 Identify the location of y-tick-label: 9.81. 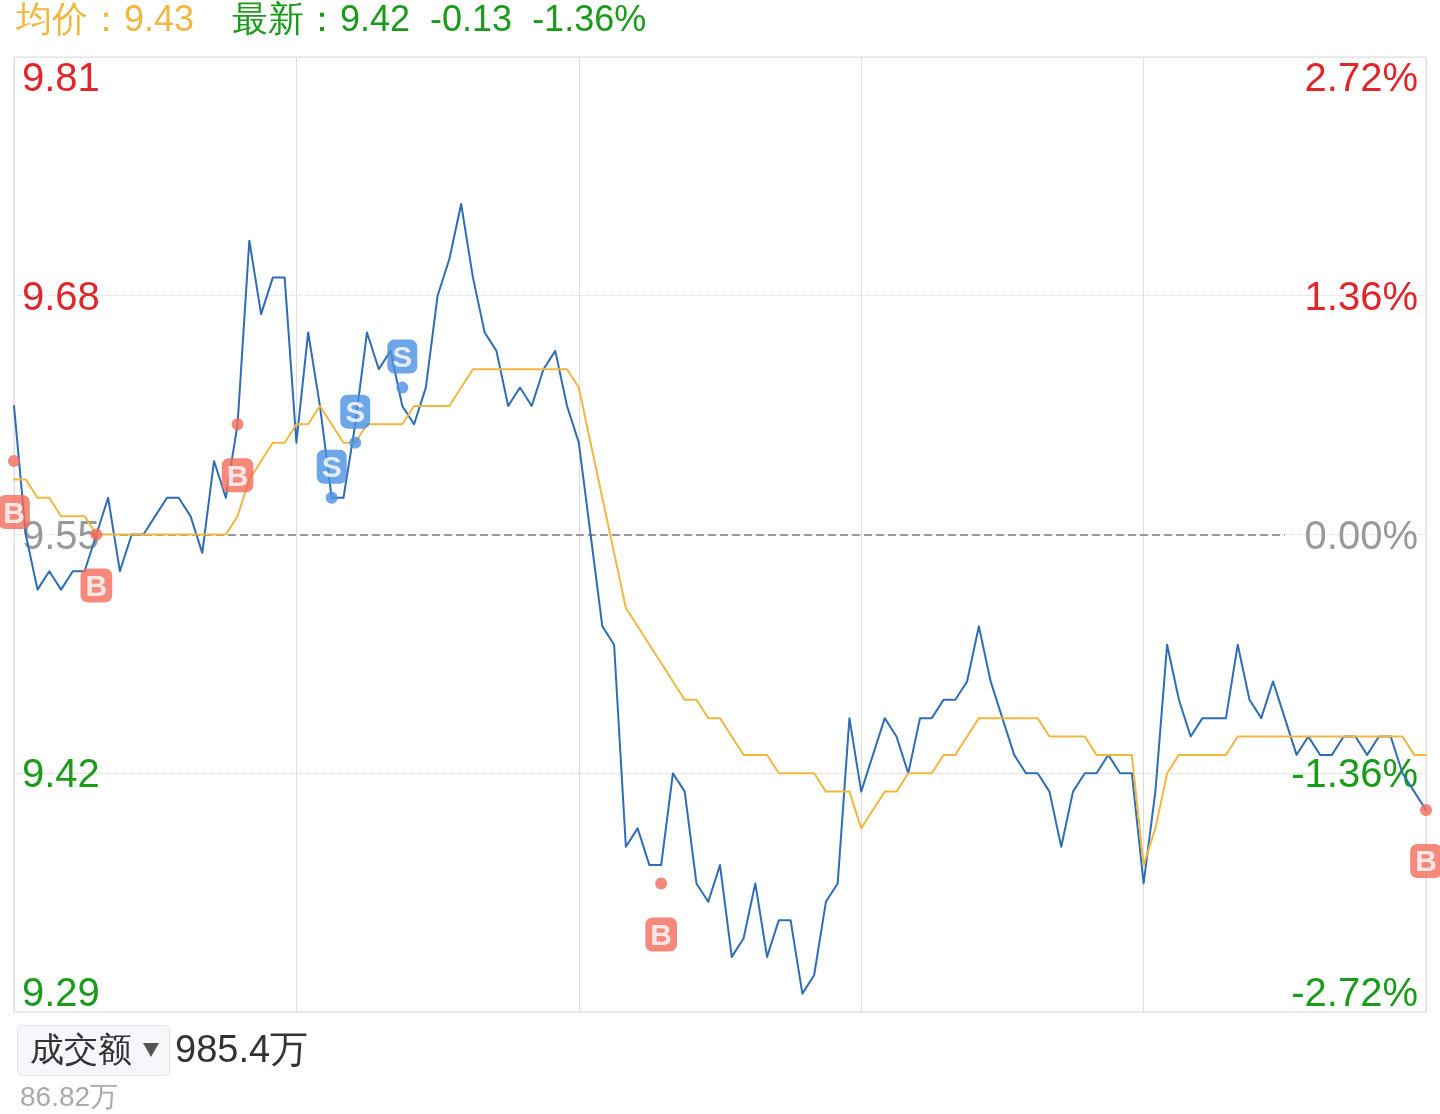
(61, 77).